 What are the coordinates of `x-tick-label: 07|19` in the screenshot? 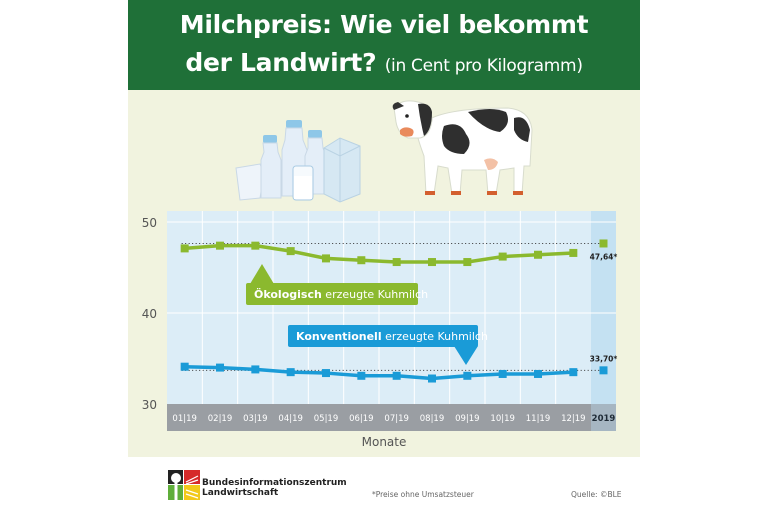 It's located at (396, 419).